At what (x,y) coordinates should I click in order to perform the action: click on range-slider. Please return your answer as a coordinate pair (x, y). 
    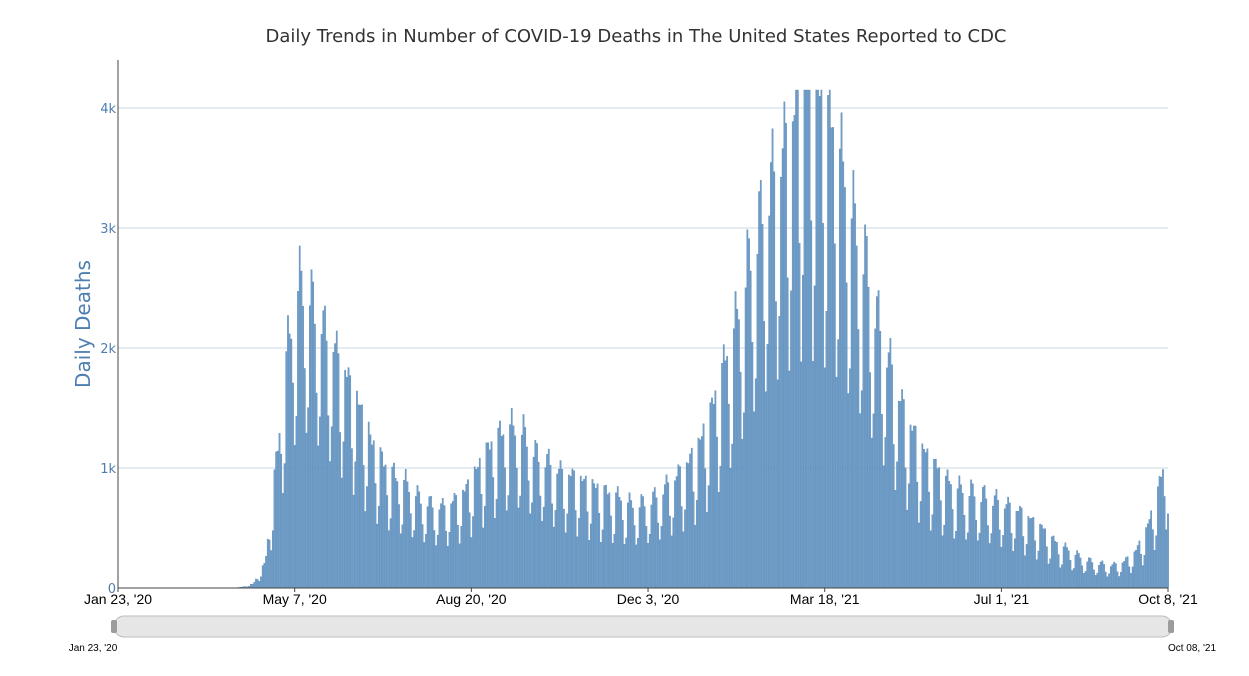
    Looking at the image, I should click on (642, 626).